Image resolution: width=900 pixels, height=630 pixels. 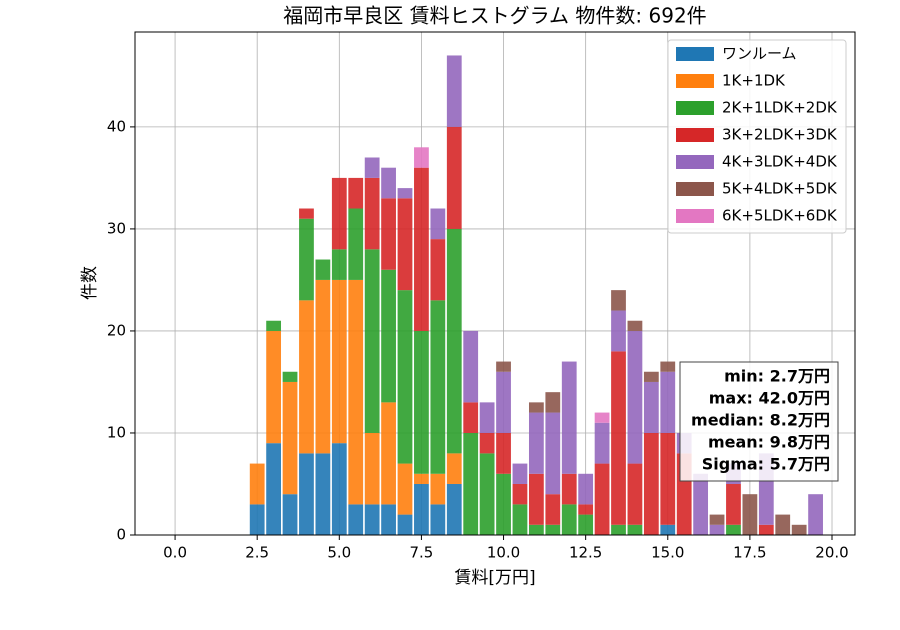 I want to click on y-tick-label: 20, so click(x=116, y=330).